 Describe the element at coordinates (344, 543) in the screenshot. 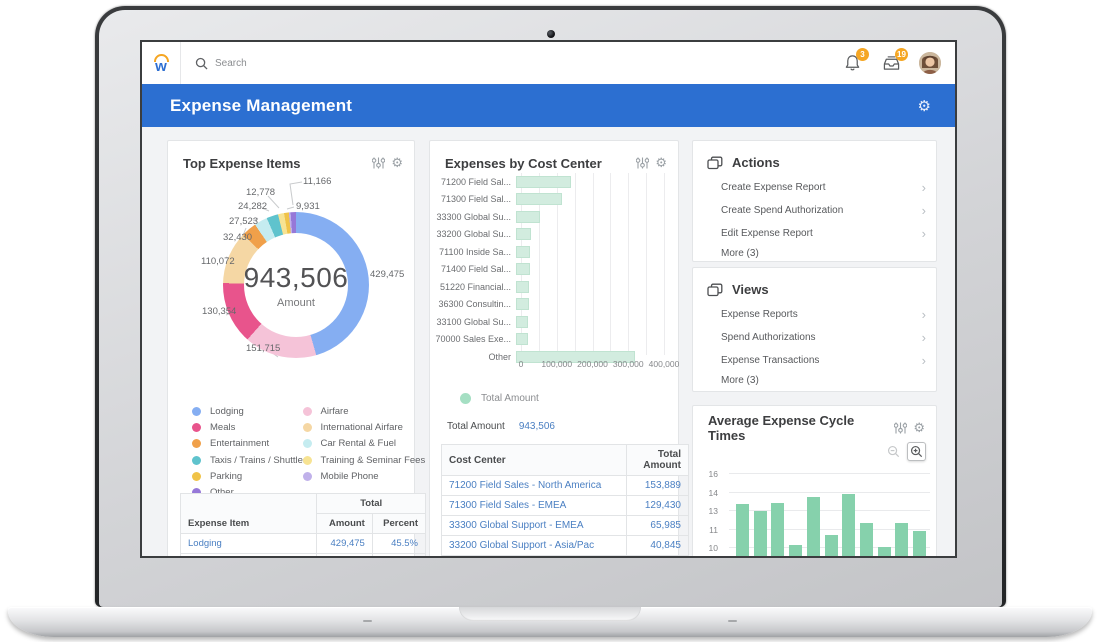

I see `amount-link: 429,475` at that location.